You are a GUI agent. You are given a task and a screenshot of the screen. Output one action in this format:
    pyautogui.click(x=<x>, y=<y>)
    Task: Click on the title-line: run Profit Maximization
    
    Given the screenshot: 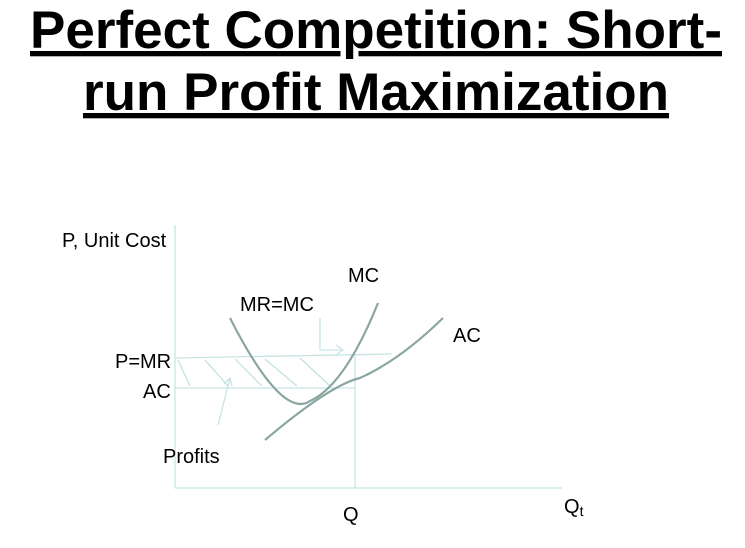 What is the action you would take?
    pyautogui.click(x=376, y=92)
    